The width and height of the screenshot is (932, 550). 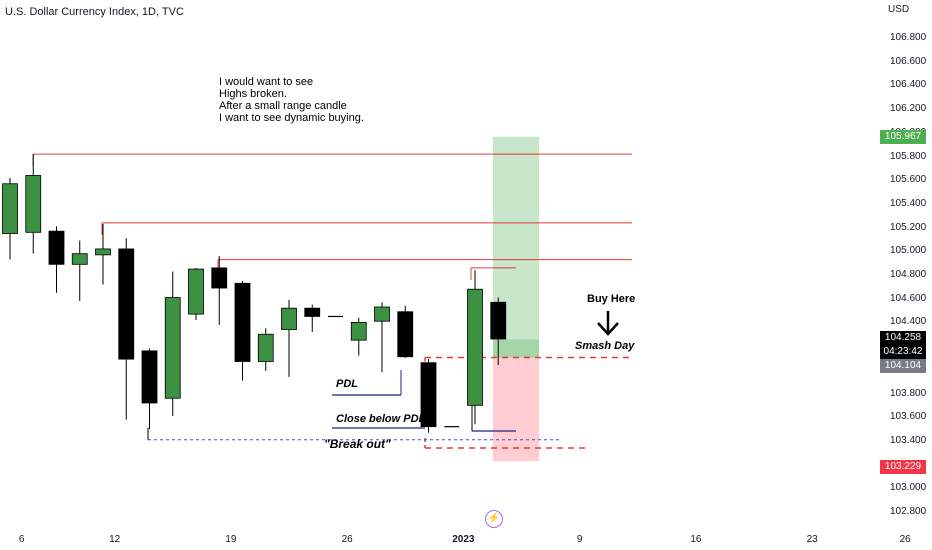 What do you see at coordinates (696, 539) in the screenshot?
I see `x-tick-label: 16` at bounding box center [696, 539].